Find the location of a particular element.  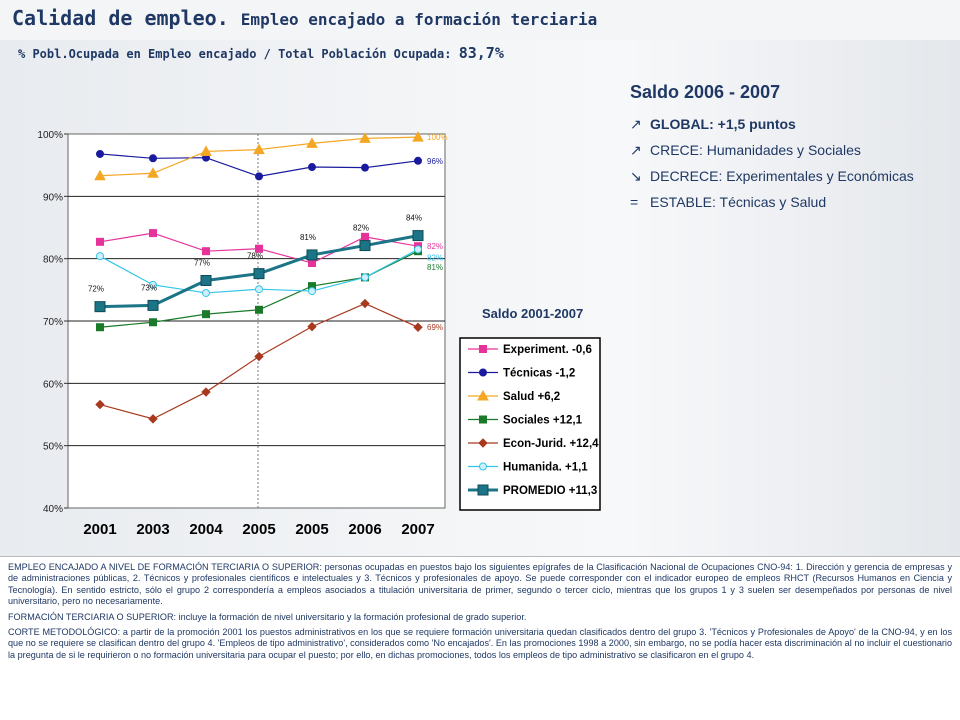

end-label: 69% is located at coordinates (435, 327).